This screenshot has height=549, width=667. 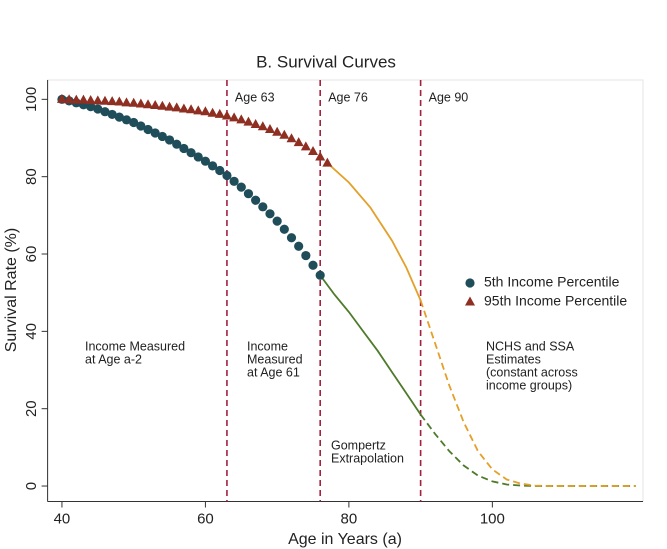 I want to click on annotation: income groups), so click(x=529, y=385).